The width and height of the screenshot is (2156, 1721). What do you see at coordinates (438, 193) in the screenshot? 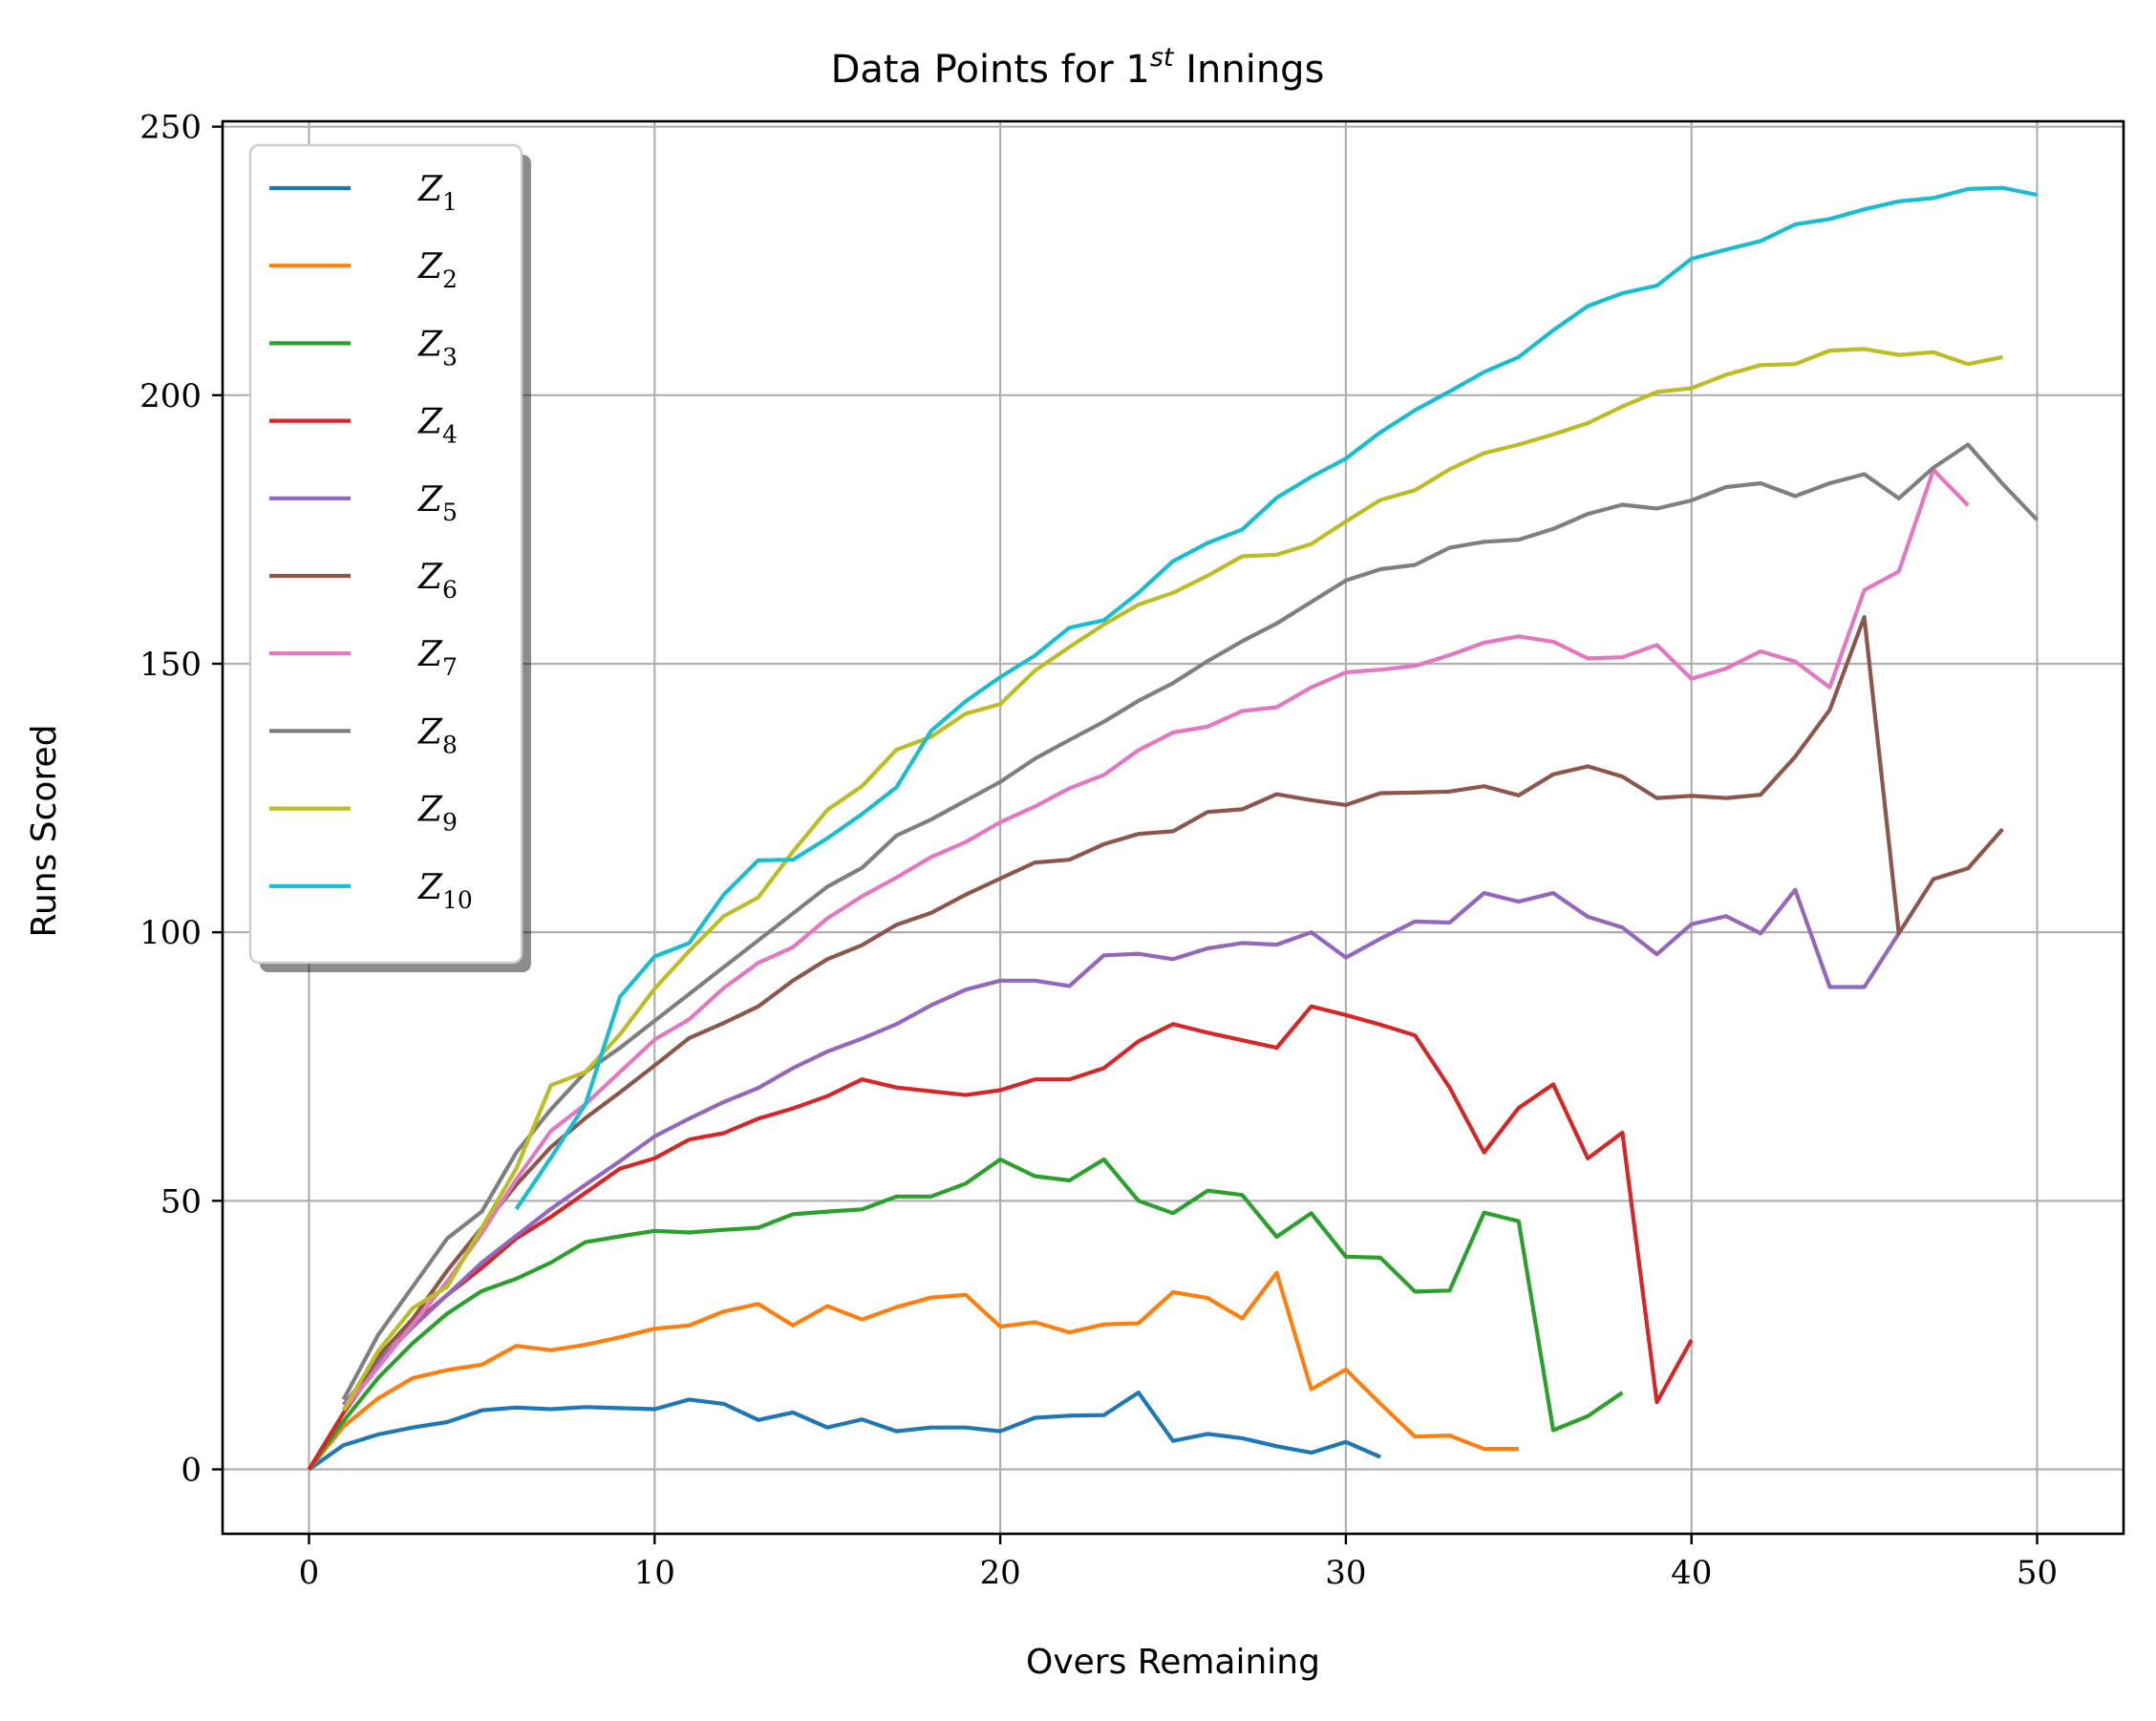
I see `legend-label: Z1` at bounding box center [438, 193].